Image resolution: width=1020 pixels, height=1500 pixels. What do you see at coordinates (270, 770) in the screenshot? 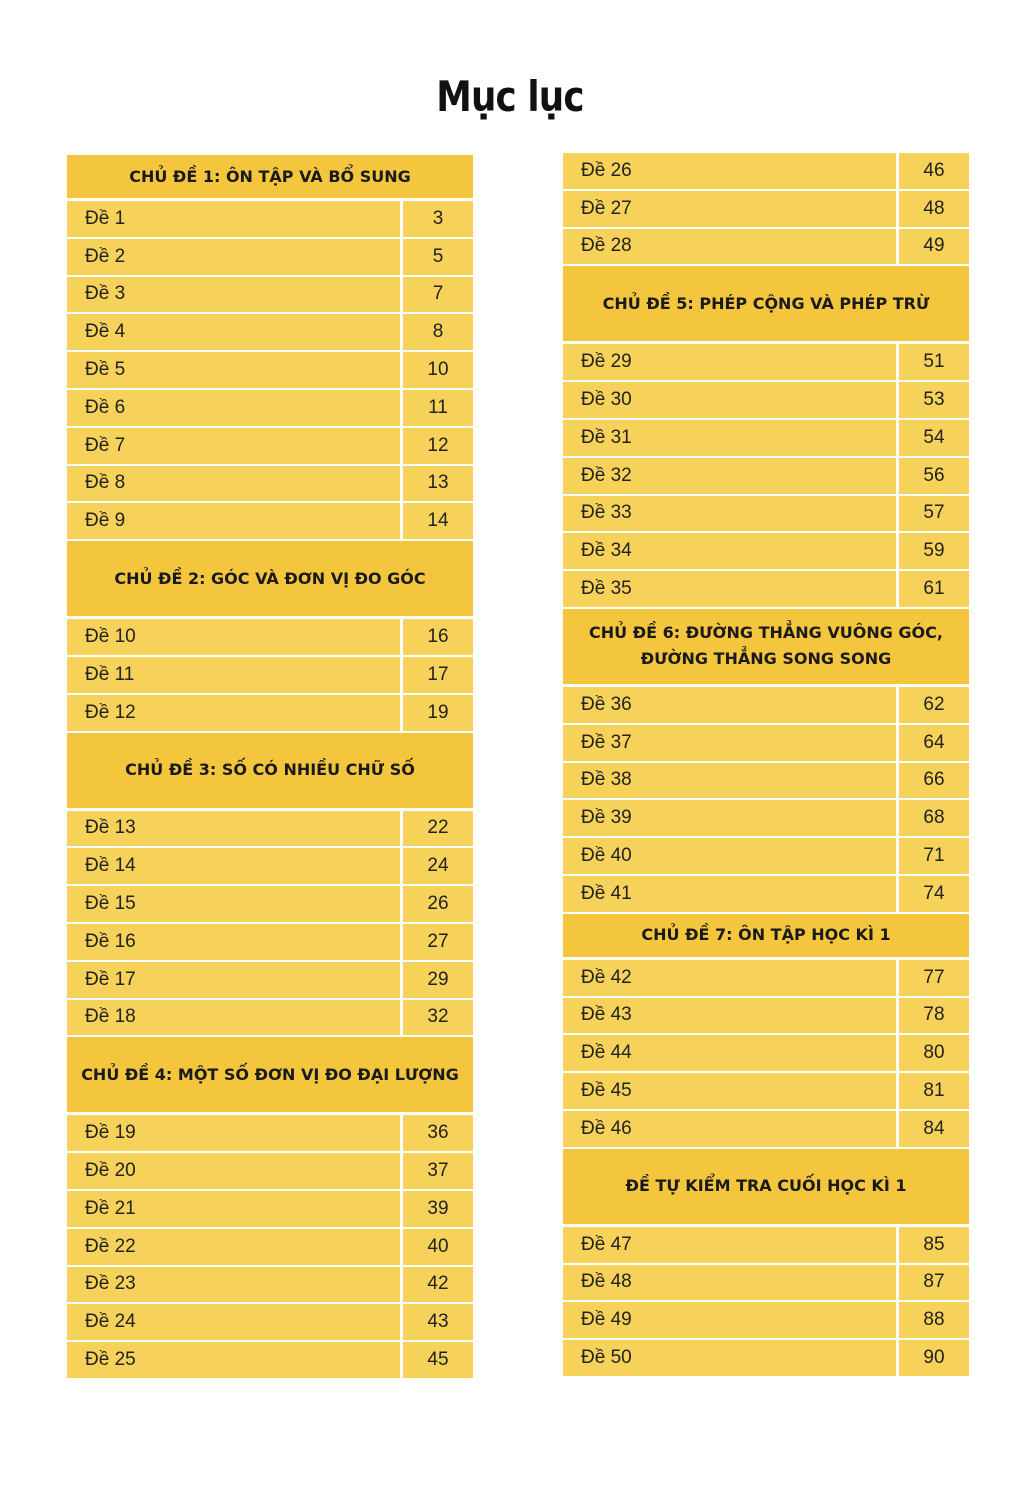
I see `section-header: CHỦ ĐỀ 3: SỐ CÓ NHIỀU CHỮ SỐ` at bounding box center [270, 770].